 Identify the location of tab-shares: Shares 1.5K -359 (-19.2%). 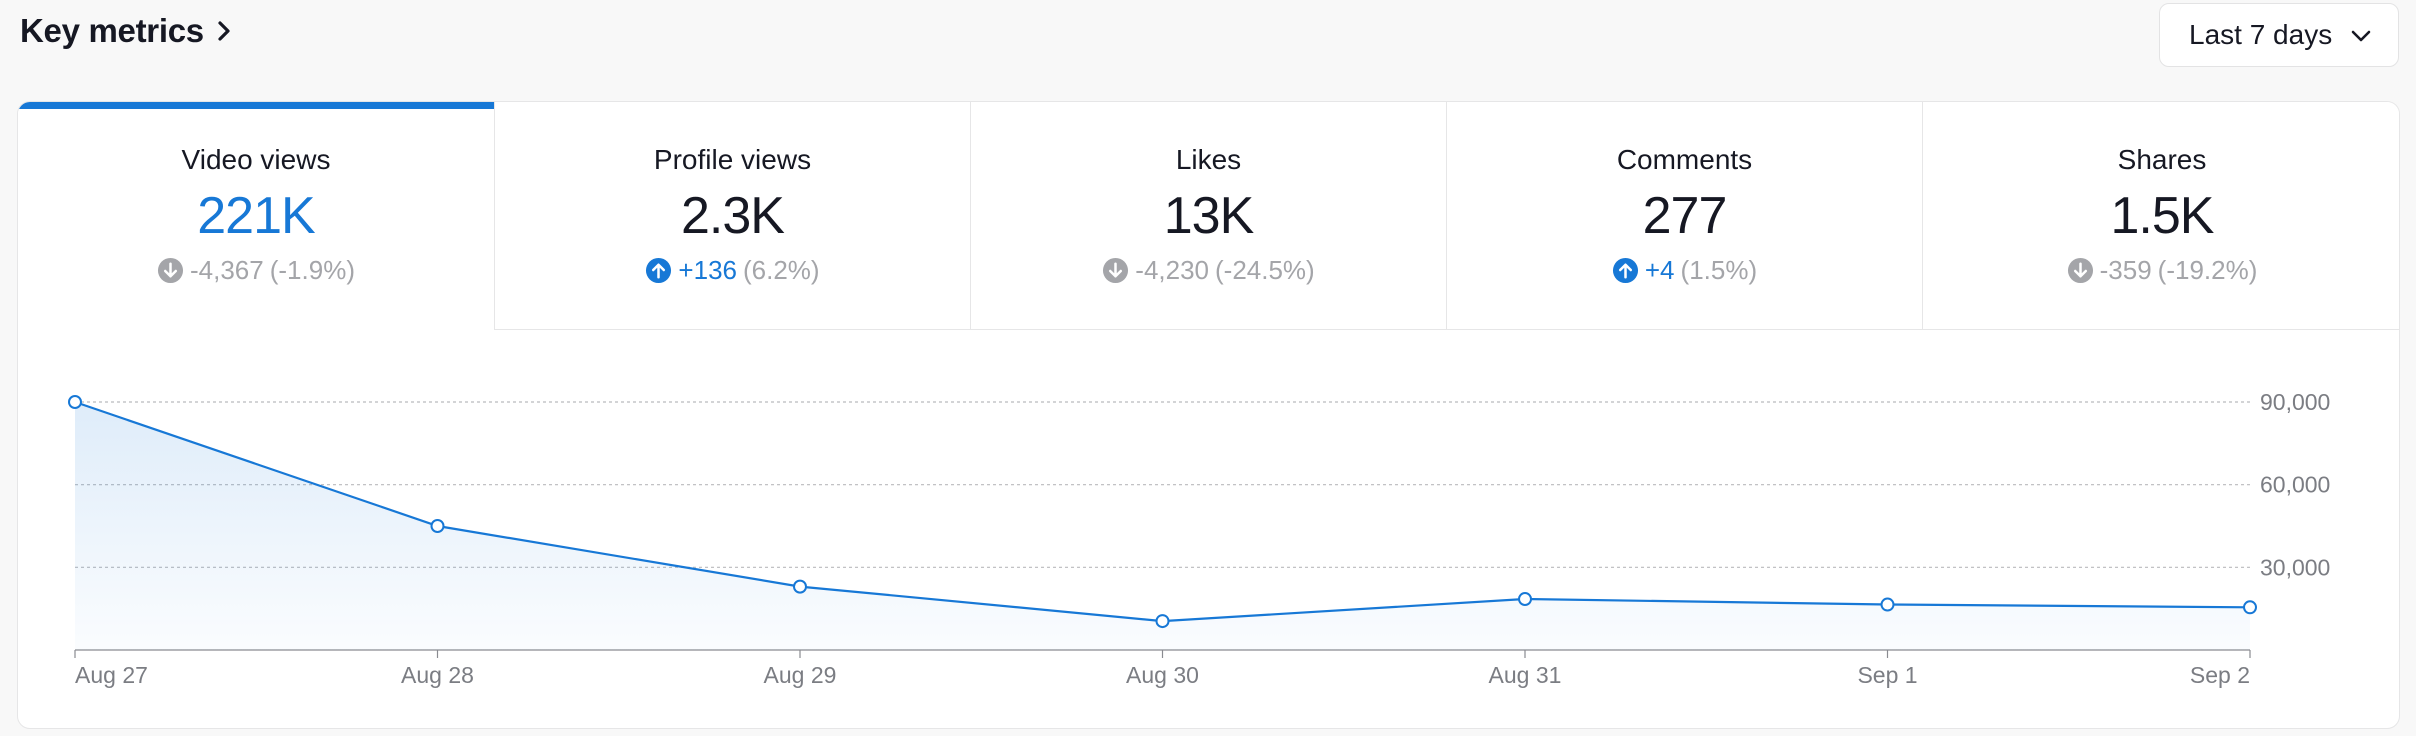
(2160, 216).